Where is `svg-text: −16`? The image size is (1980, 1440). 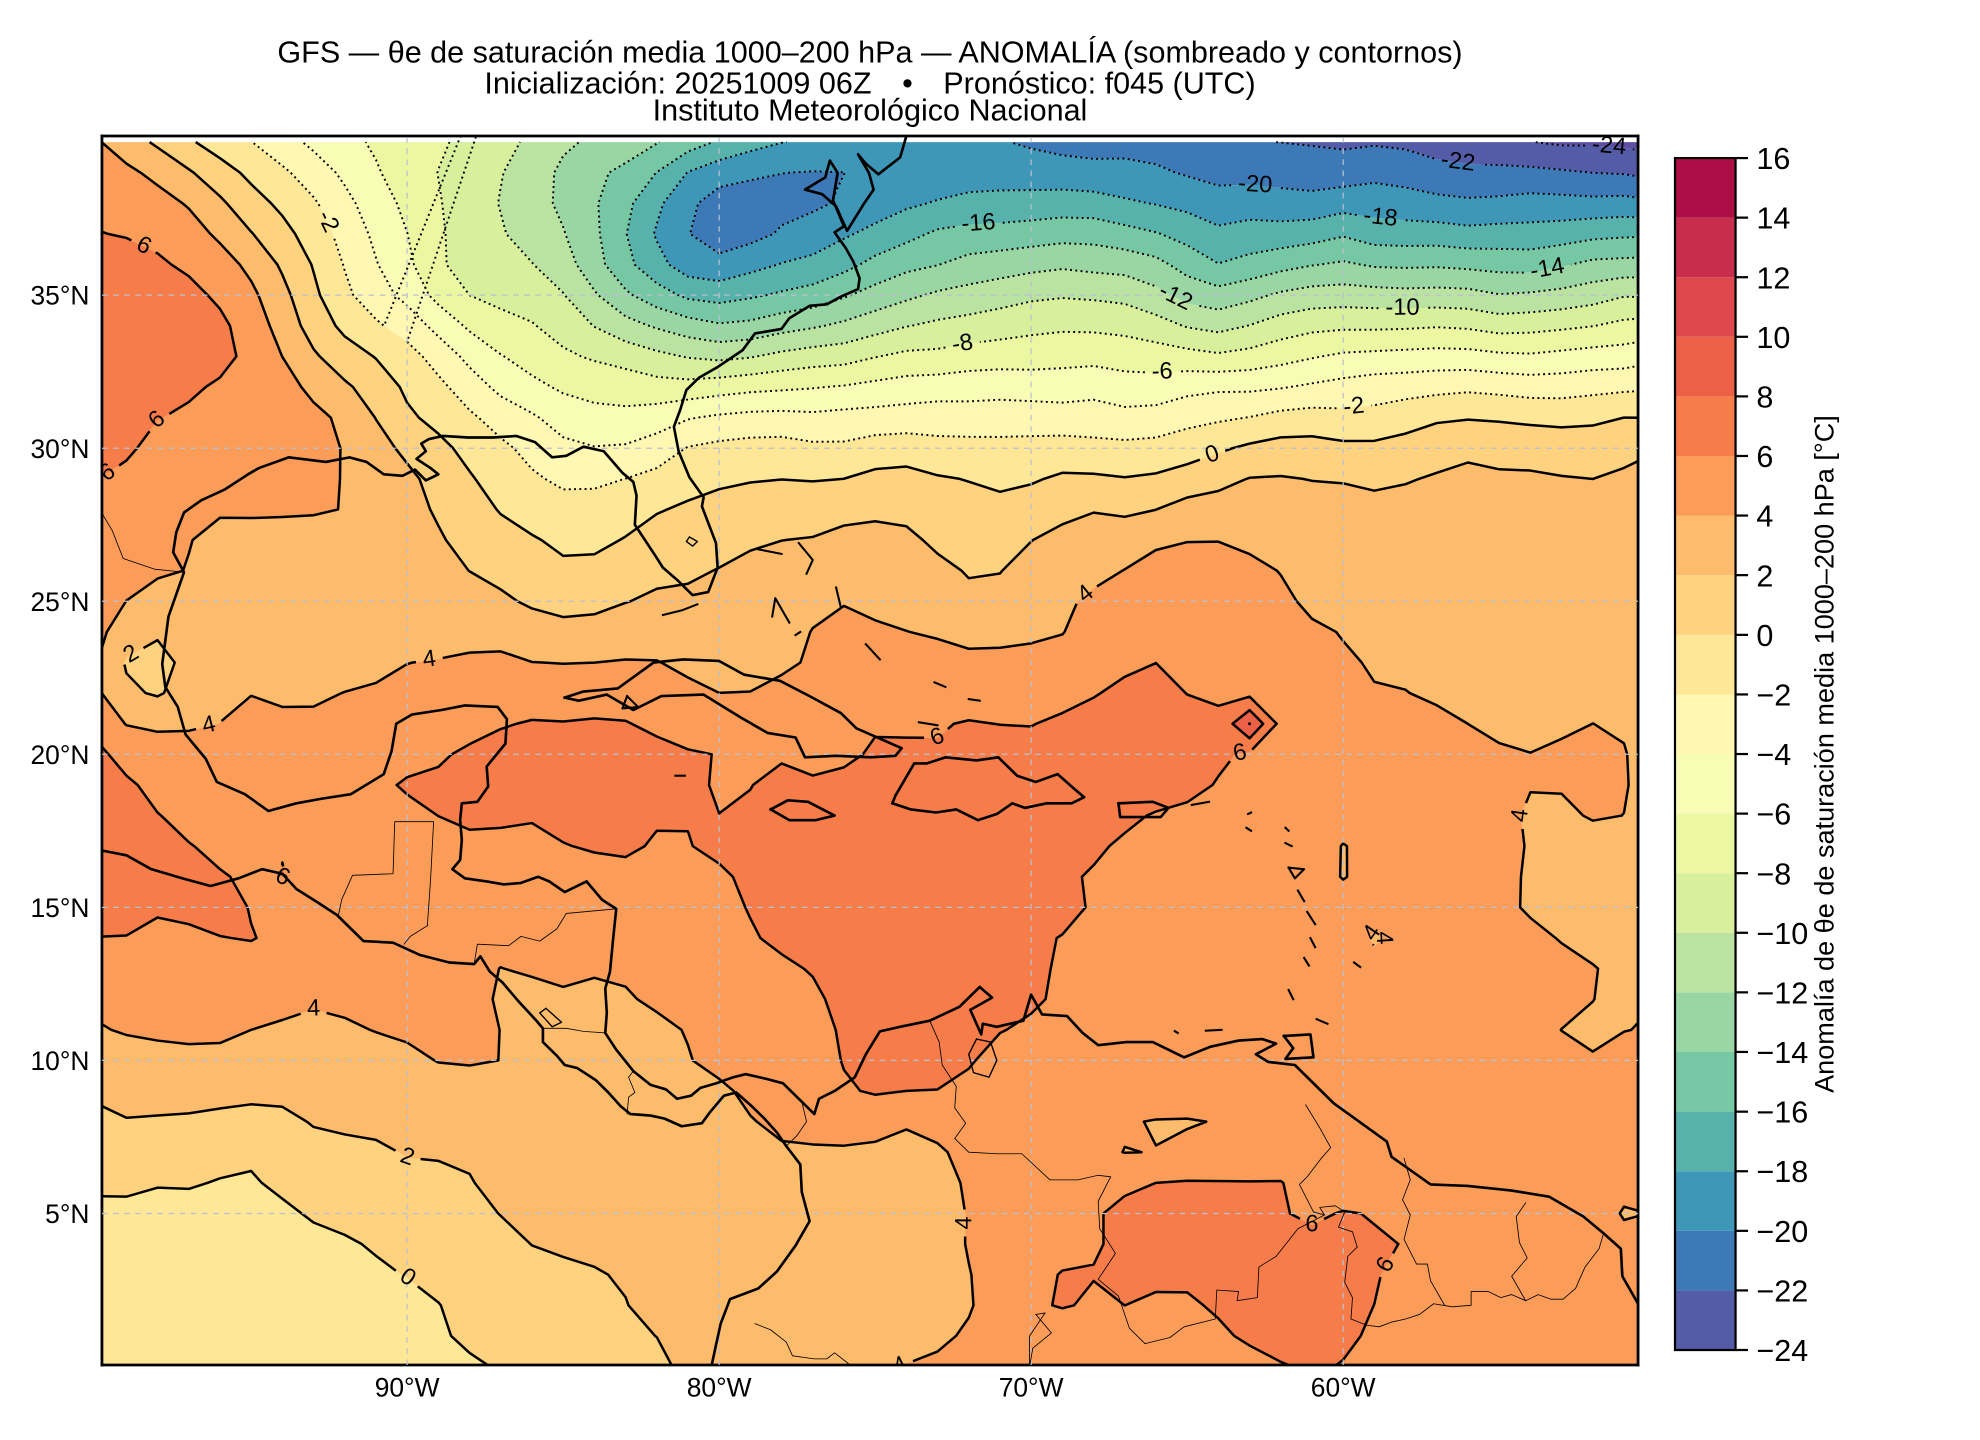 svg-text: −16 is located at coordinates (1782, 1113).